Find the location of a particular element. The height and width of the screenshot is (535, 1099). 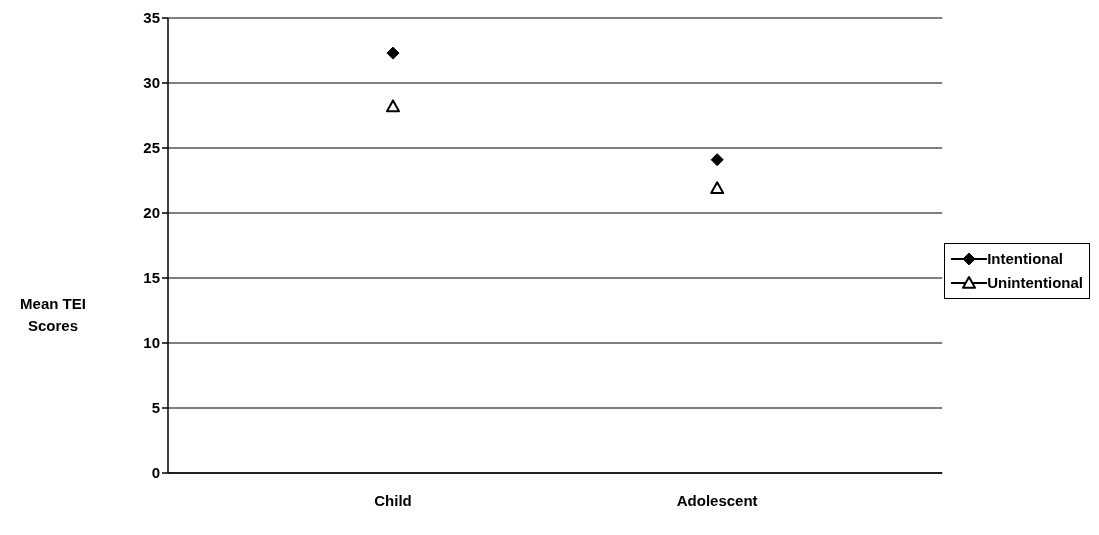

x-tick-label: Child is located at coordinates (393, 500).